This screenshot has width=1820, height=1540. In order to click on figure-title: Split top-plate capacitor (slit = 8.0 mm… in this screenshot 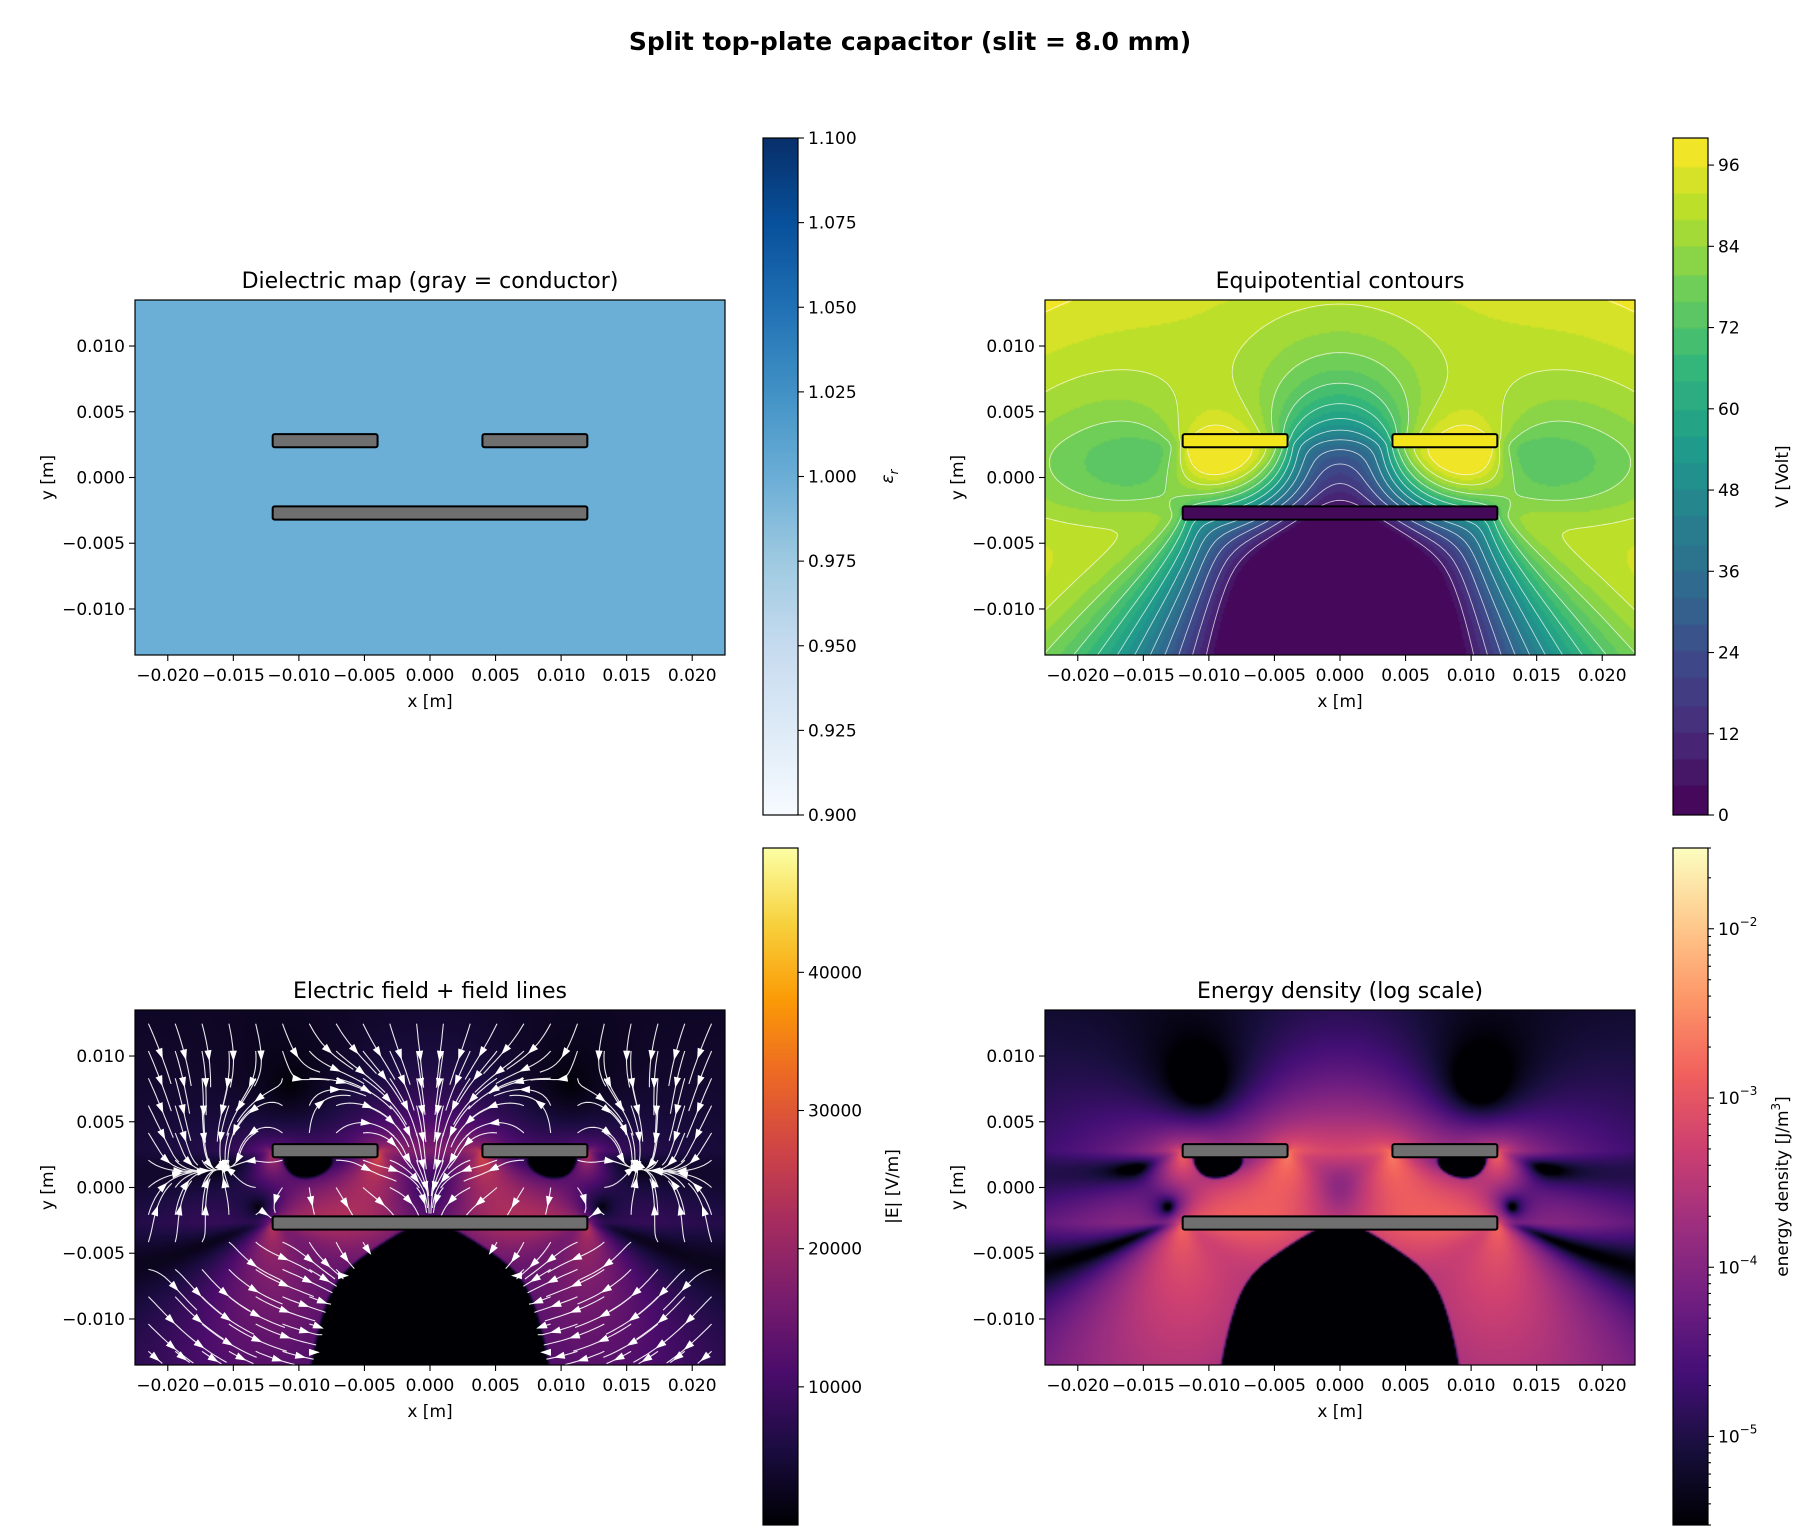, I will do `click(910, 41)`.